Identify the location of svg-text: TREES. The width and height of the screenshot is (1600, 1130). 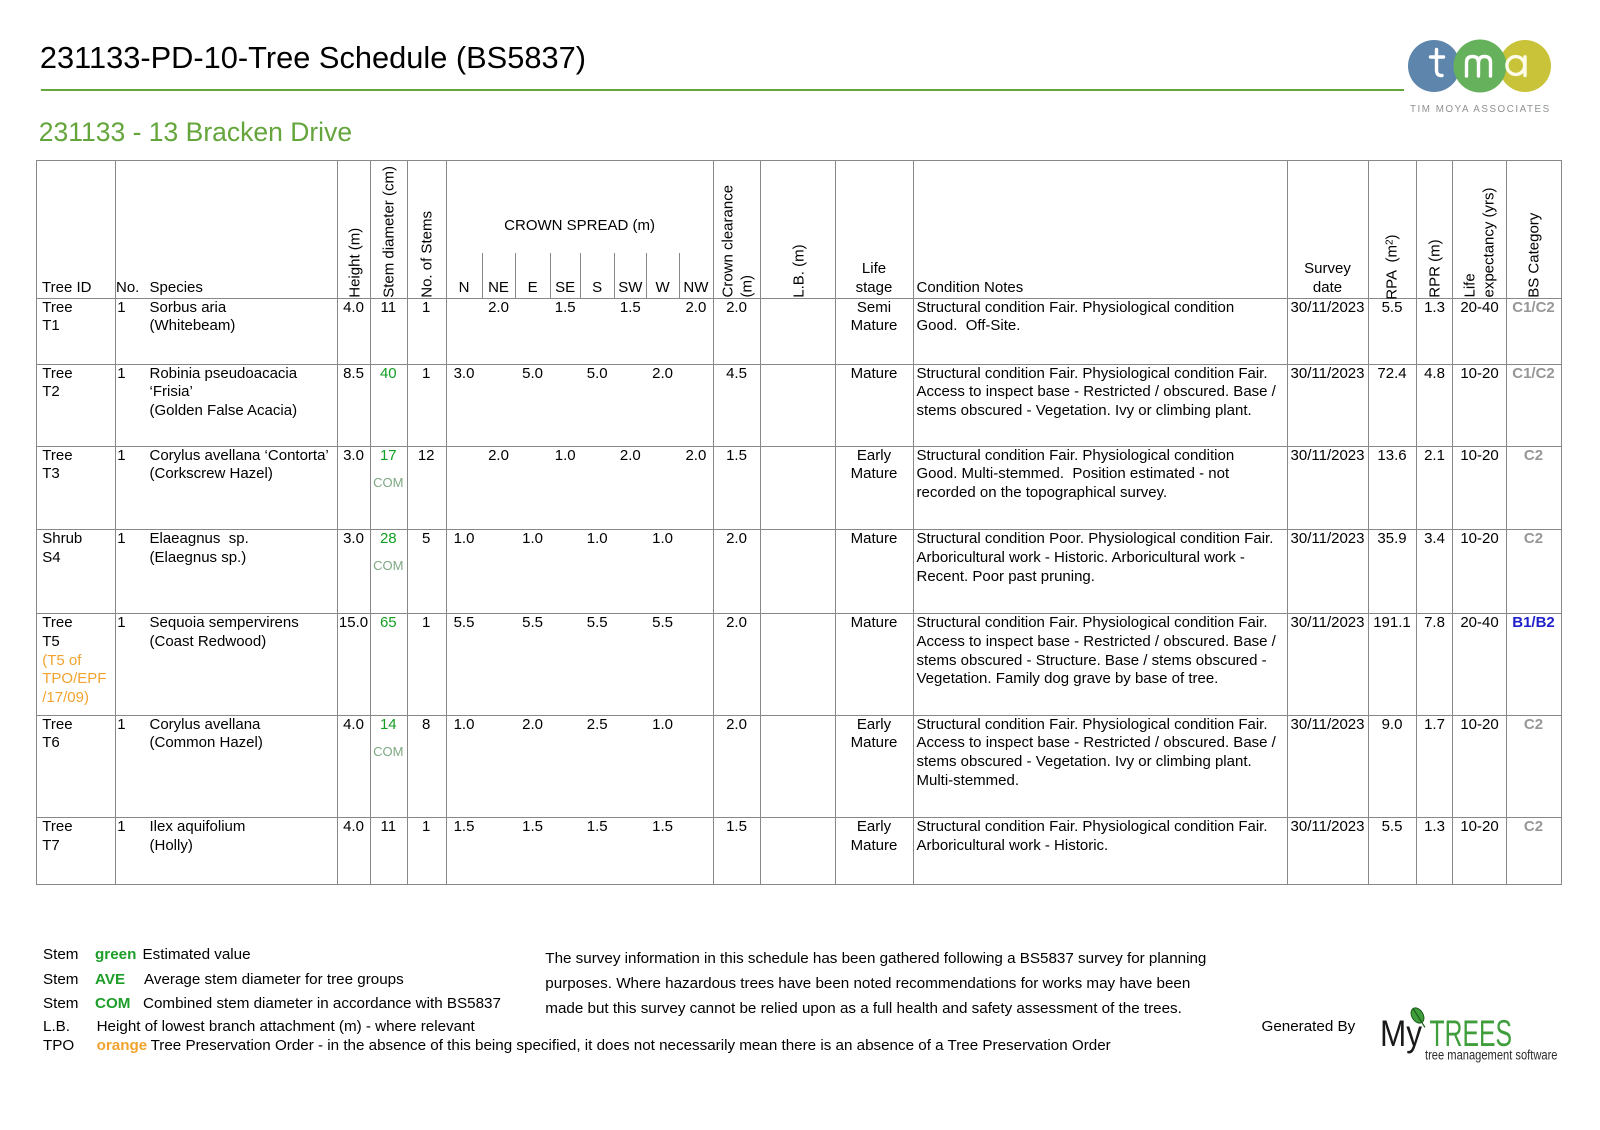
(1470, 1033).